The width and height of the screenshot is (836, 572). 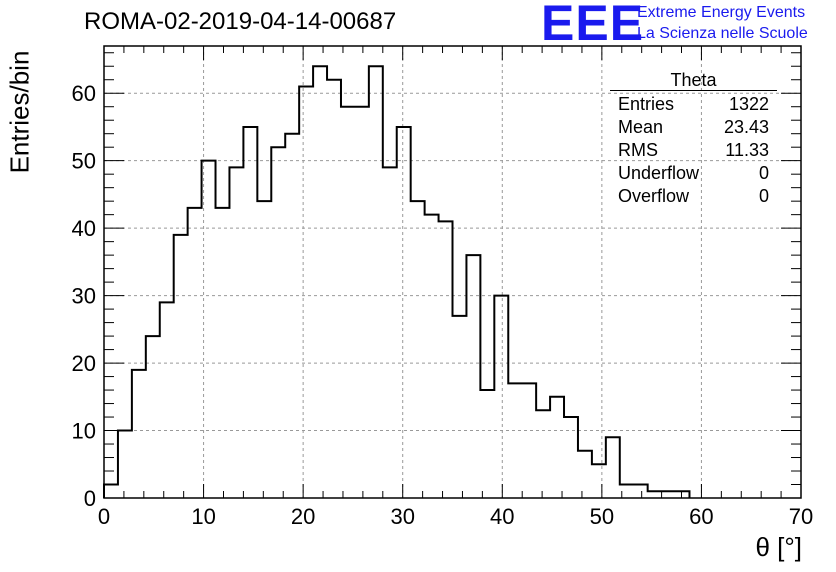 What do you see at coordinates (693, 127) in the screenshot?
I see `stats-row-mean: Mean 23.43` at bounding box center [693, 127].